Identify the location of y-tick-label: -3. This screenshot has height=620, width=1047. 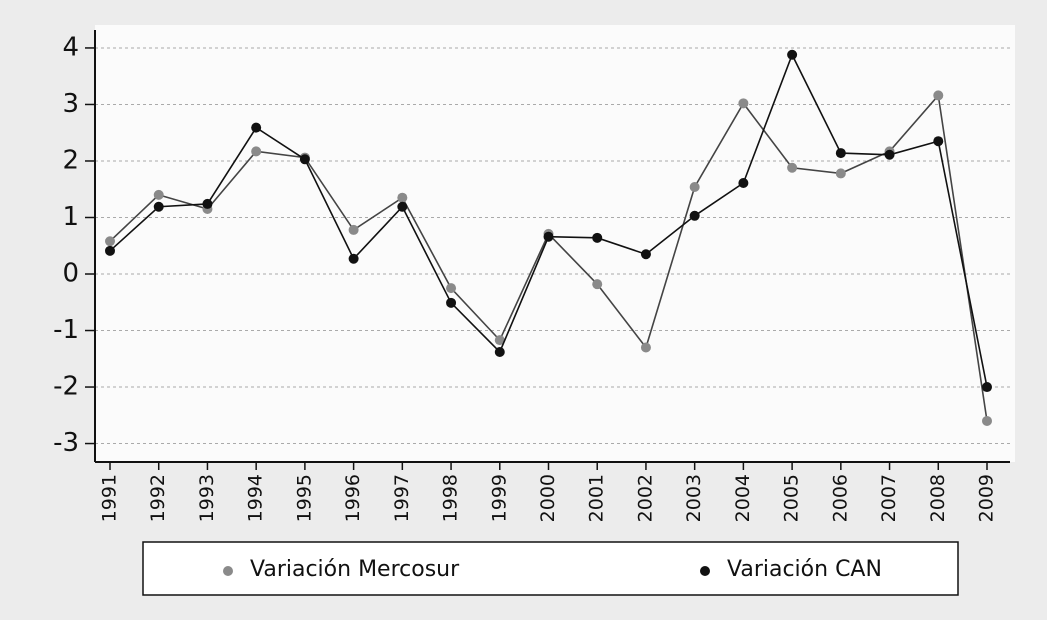
(66, 443).